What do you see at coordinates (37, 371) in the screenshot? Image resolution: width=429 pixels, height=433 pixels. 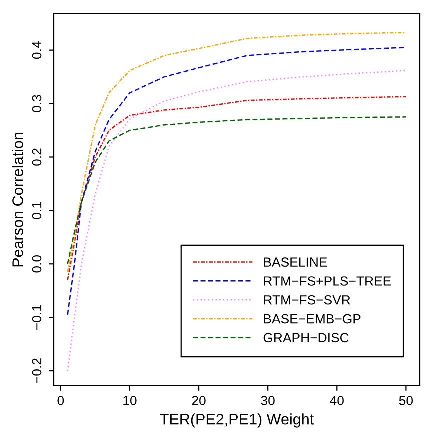 I see `y-tick-label: −0.2` at bounding box center [37, 371].